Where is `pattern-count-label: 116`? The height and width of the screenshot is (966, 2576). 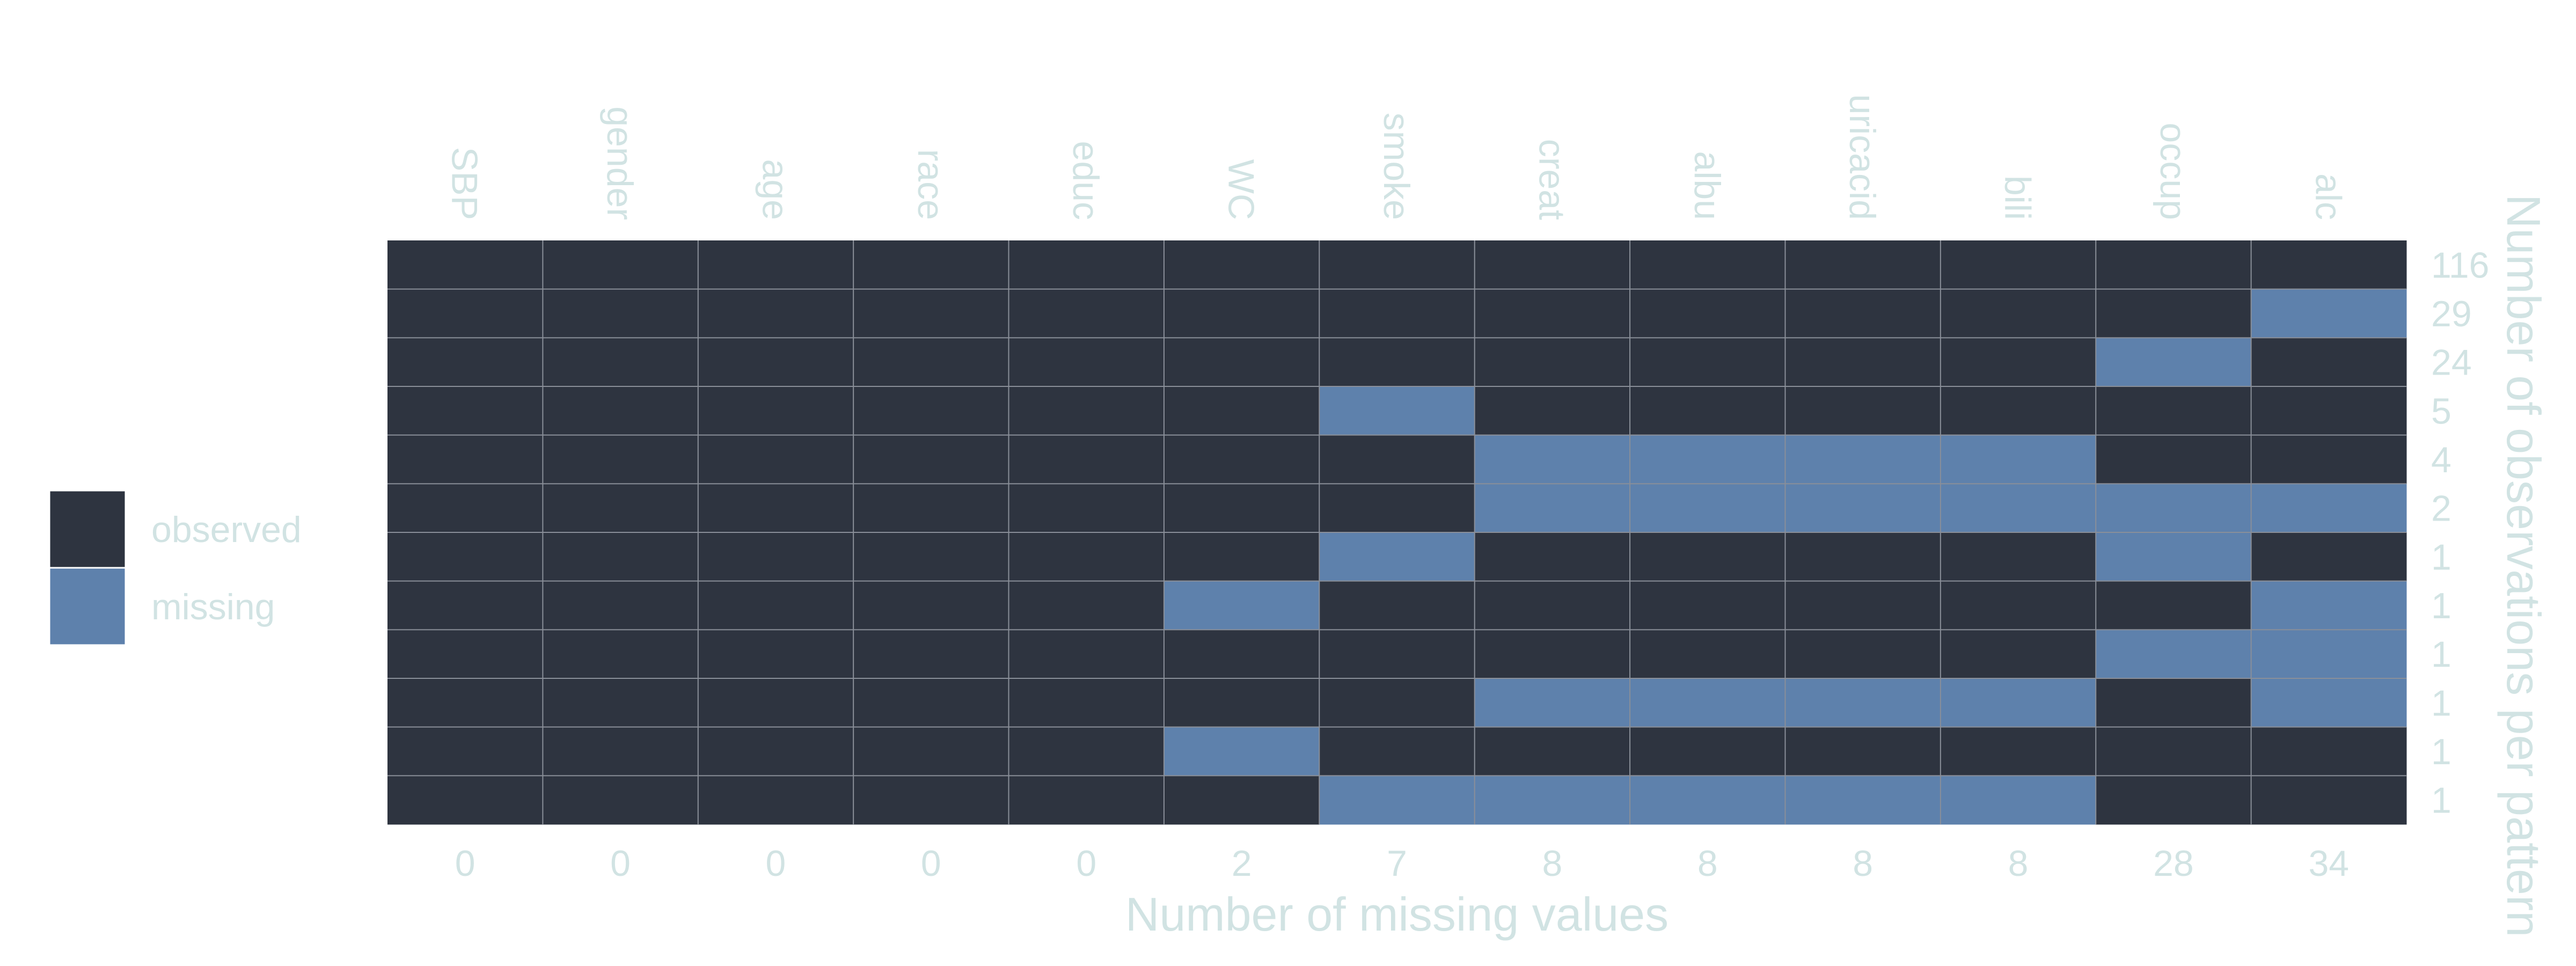
pattern-count-label: 116 is located at coordinates (2460, 265).